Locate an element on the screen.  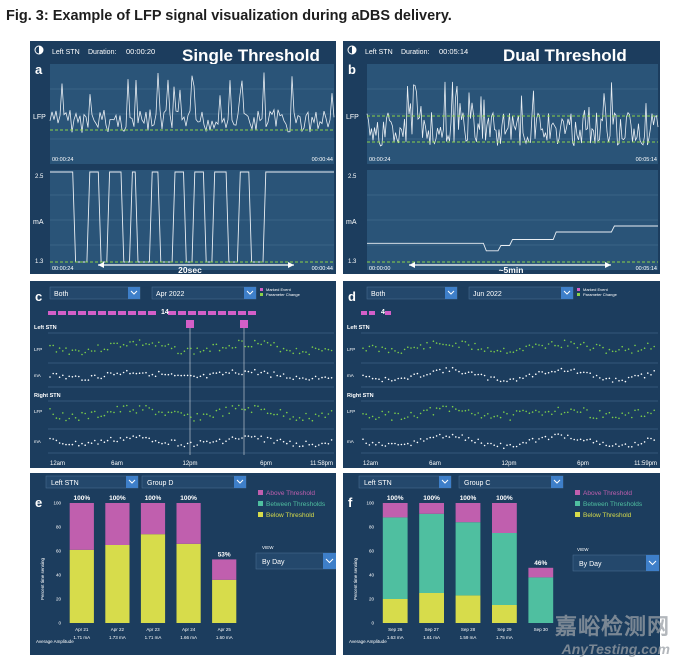
group-select: Group C is located at coordinates (511, 482).